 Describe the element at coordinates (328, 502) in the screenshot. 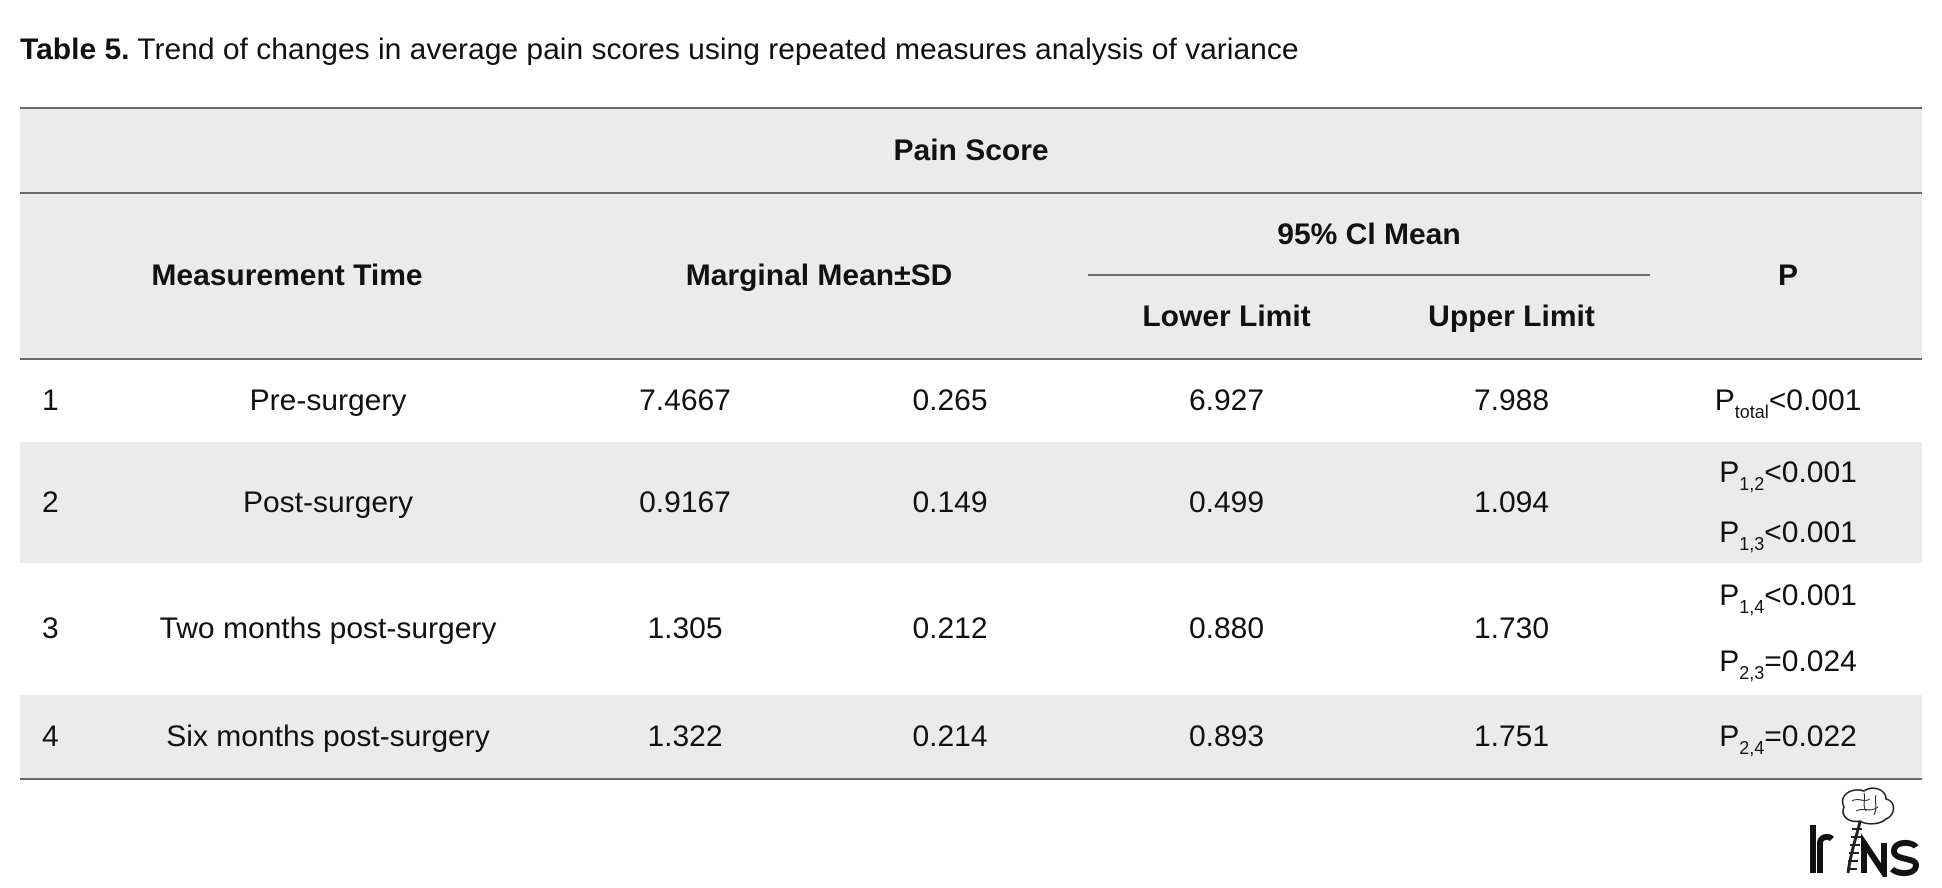

I see `row-time: Post-surgery` at that location.